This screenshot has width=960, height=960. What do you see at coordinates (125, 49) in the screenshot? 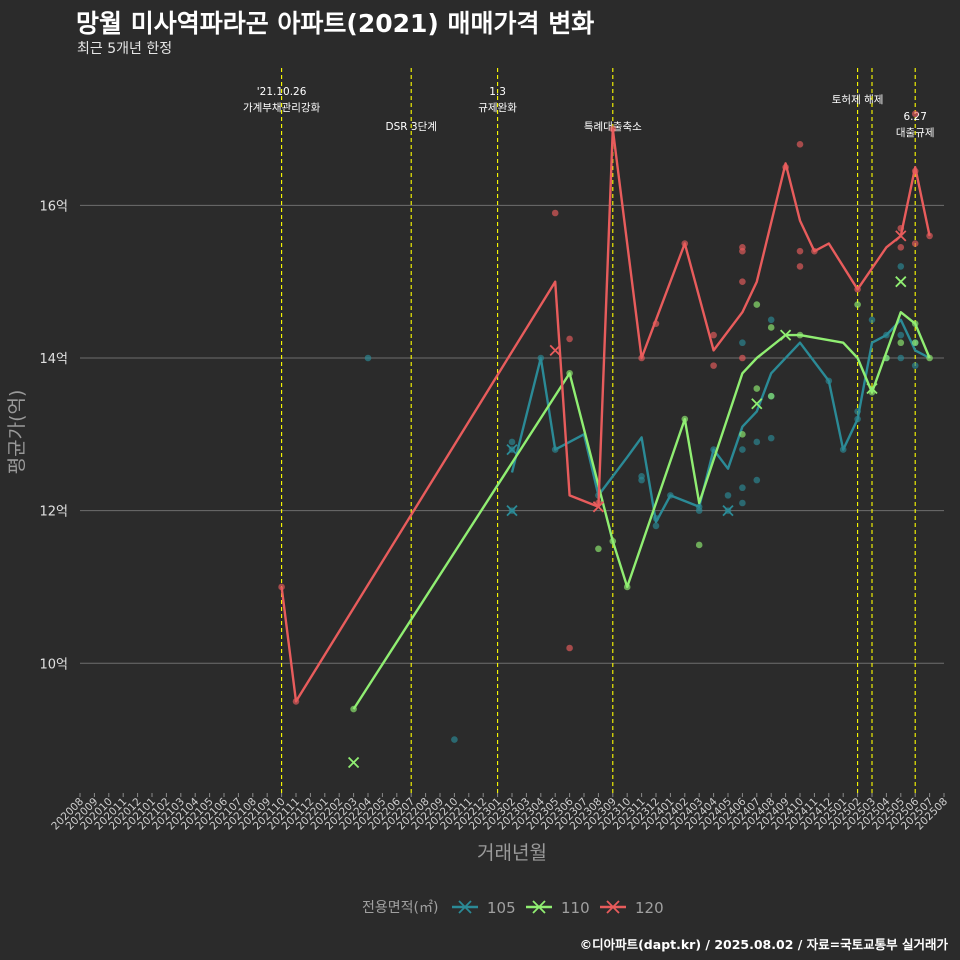
I see `chart-subtitle: 최근 5개년 한정` at bounding box center [125, 49].